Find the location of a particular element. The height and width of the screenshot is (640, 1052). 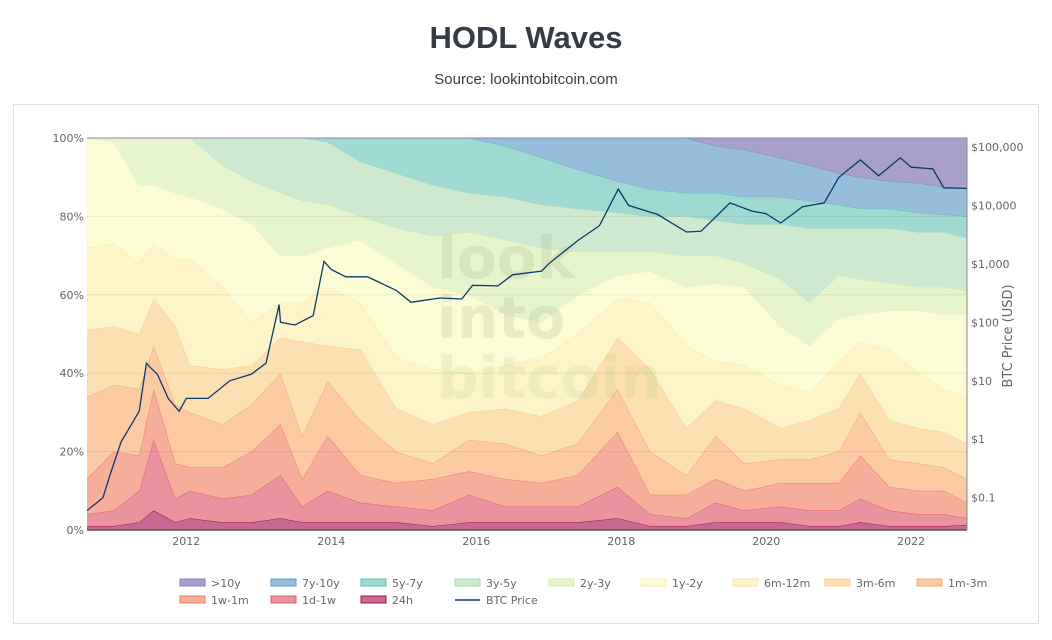

chart-title: HODL Waves is located at coordinates (526, 37).